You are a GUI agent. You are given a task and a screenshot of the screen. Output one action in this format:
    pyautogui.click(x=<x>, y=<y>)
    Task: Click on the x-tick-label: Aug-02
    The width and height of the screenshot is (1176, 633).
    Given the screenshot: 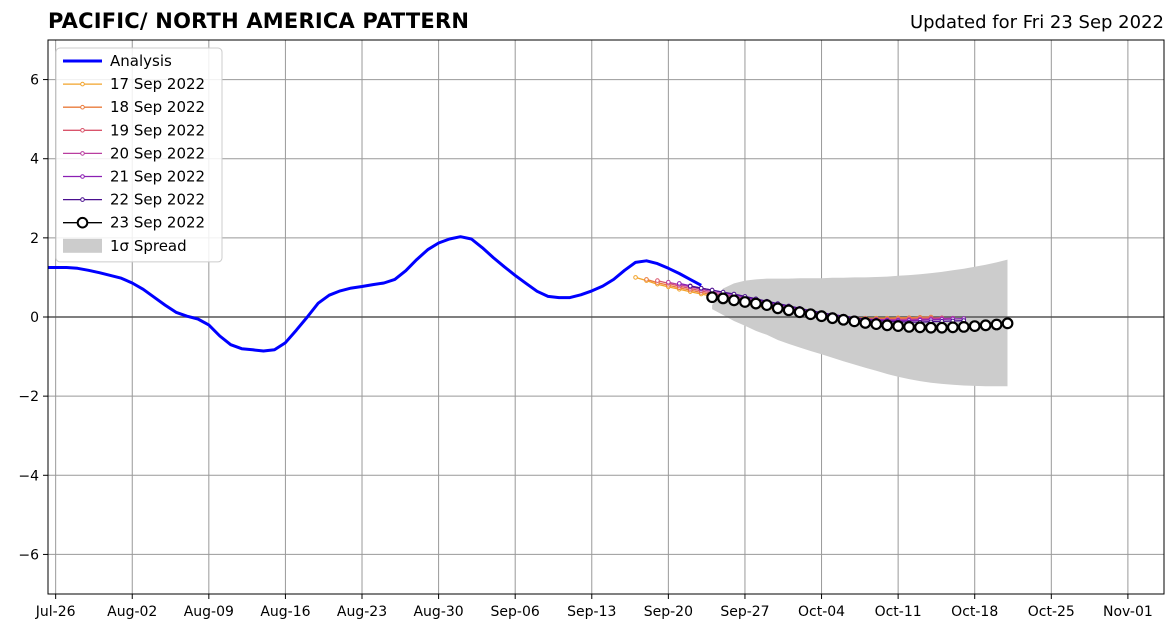 What is the action you would take?
    pyautogui.click(x=132, y=612)
    